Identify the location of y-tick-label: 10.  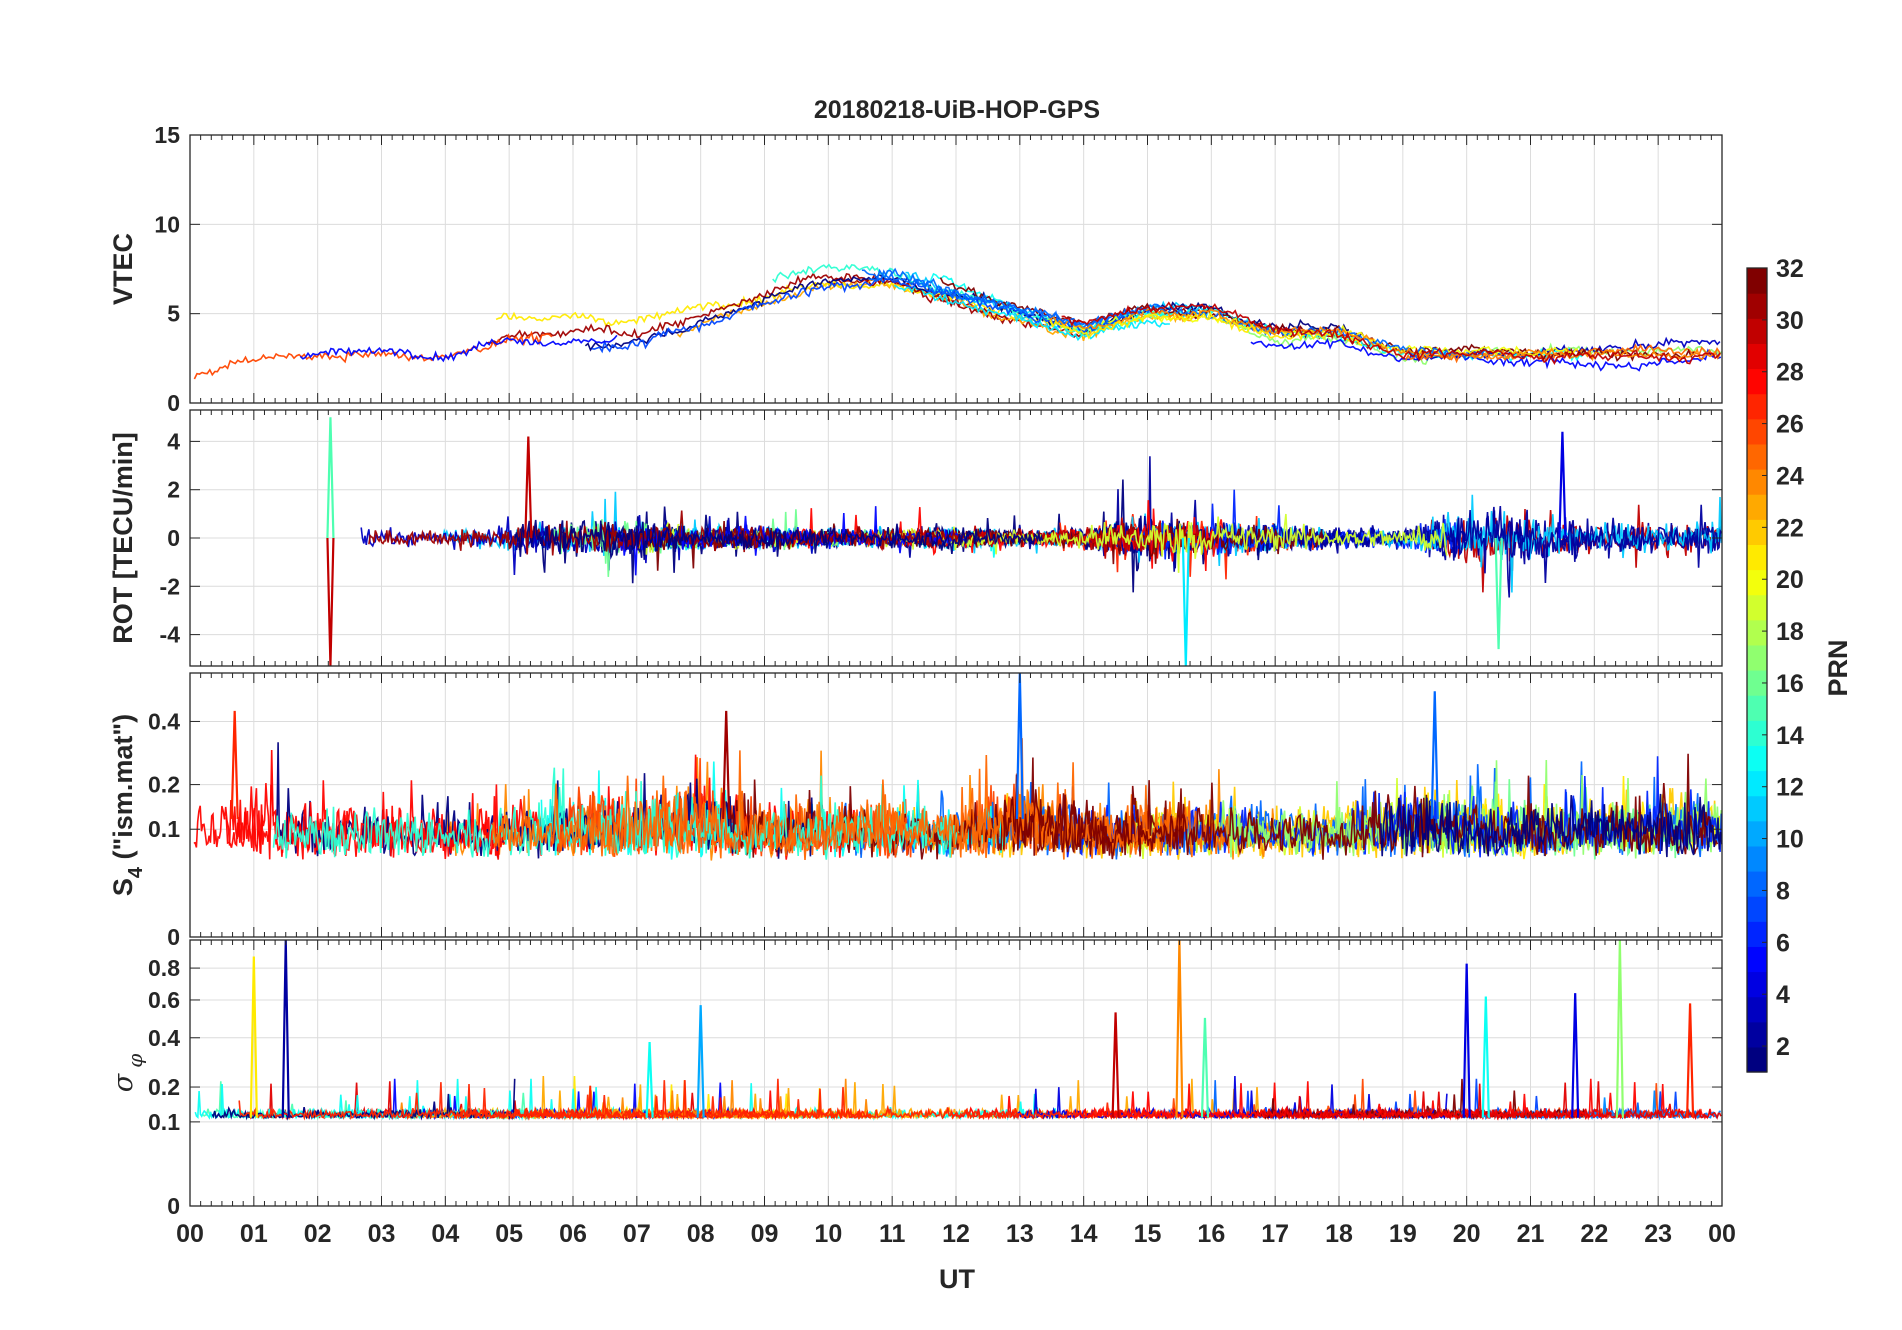
(167, 224).